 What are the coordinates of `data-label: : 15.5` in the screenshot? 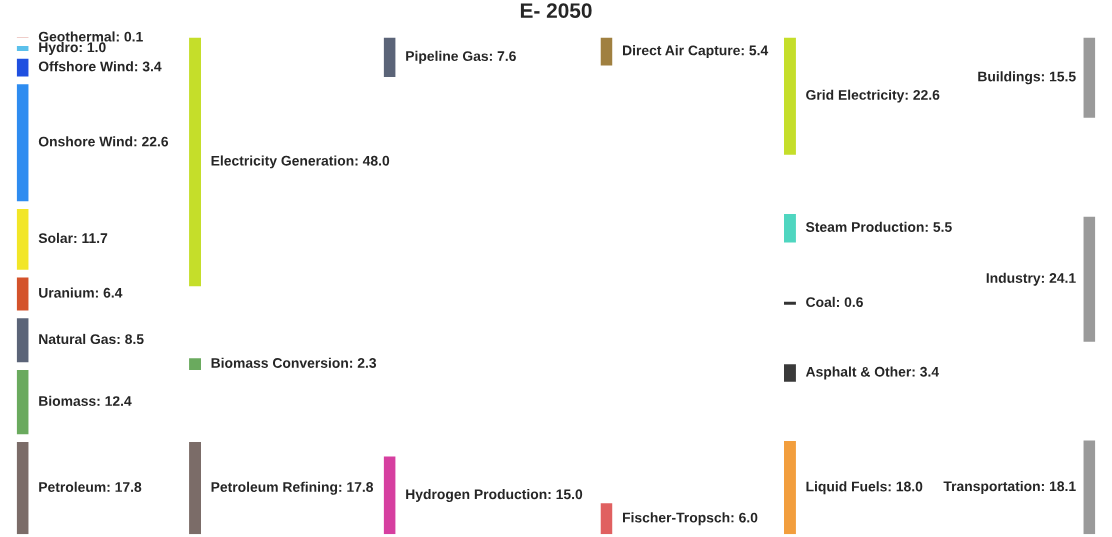 It's located at (1058, 76).